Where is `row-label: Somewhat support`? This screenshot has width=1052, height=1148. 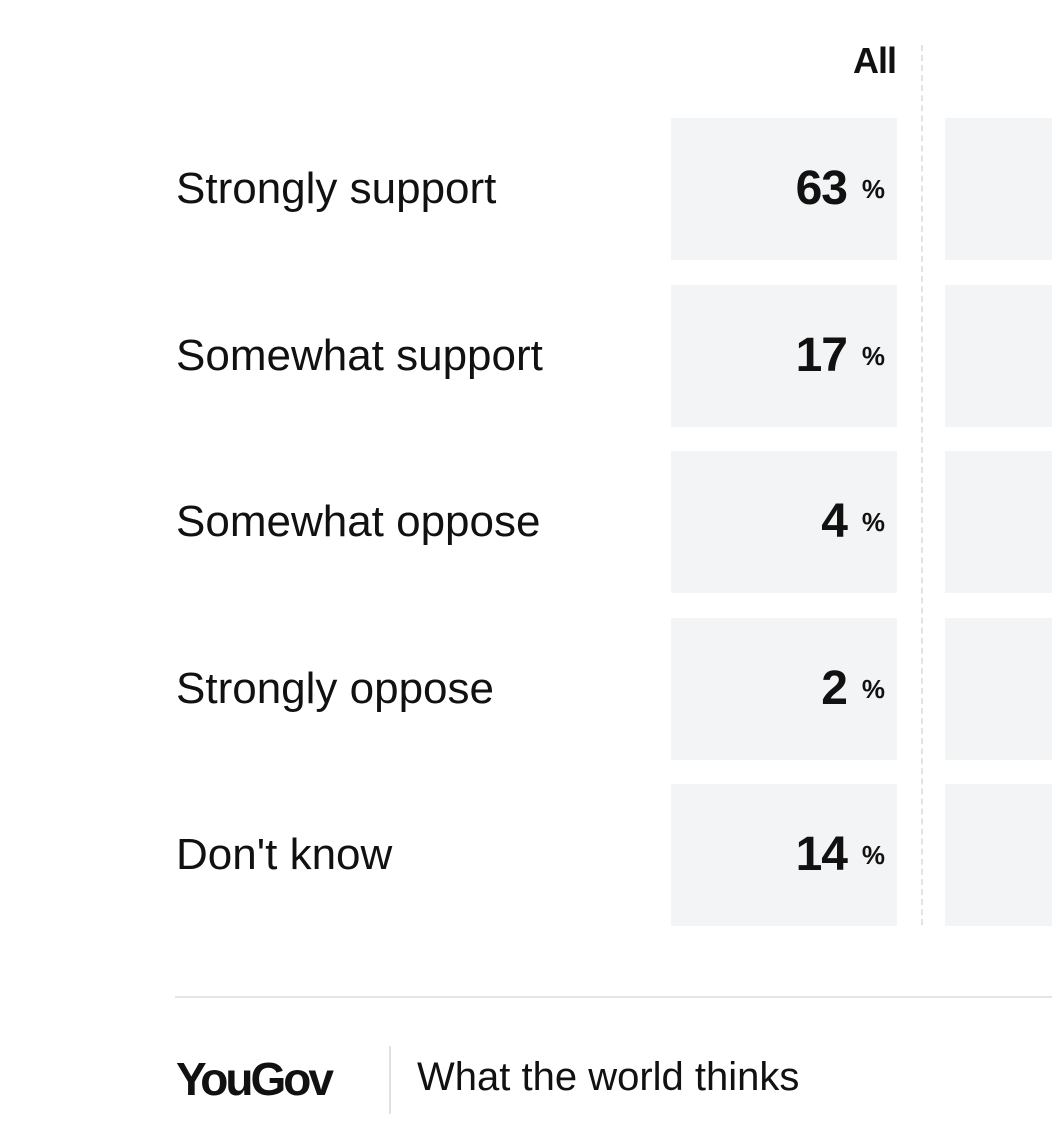 row-label: Somewhat support is located at coordinates (359, 355).